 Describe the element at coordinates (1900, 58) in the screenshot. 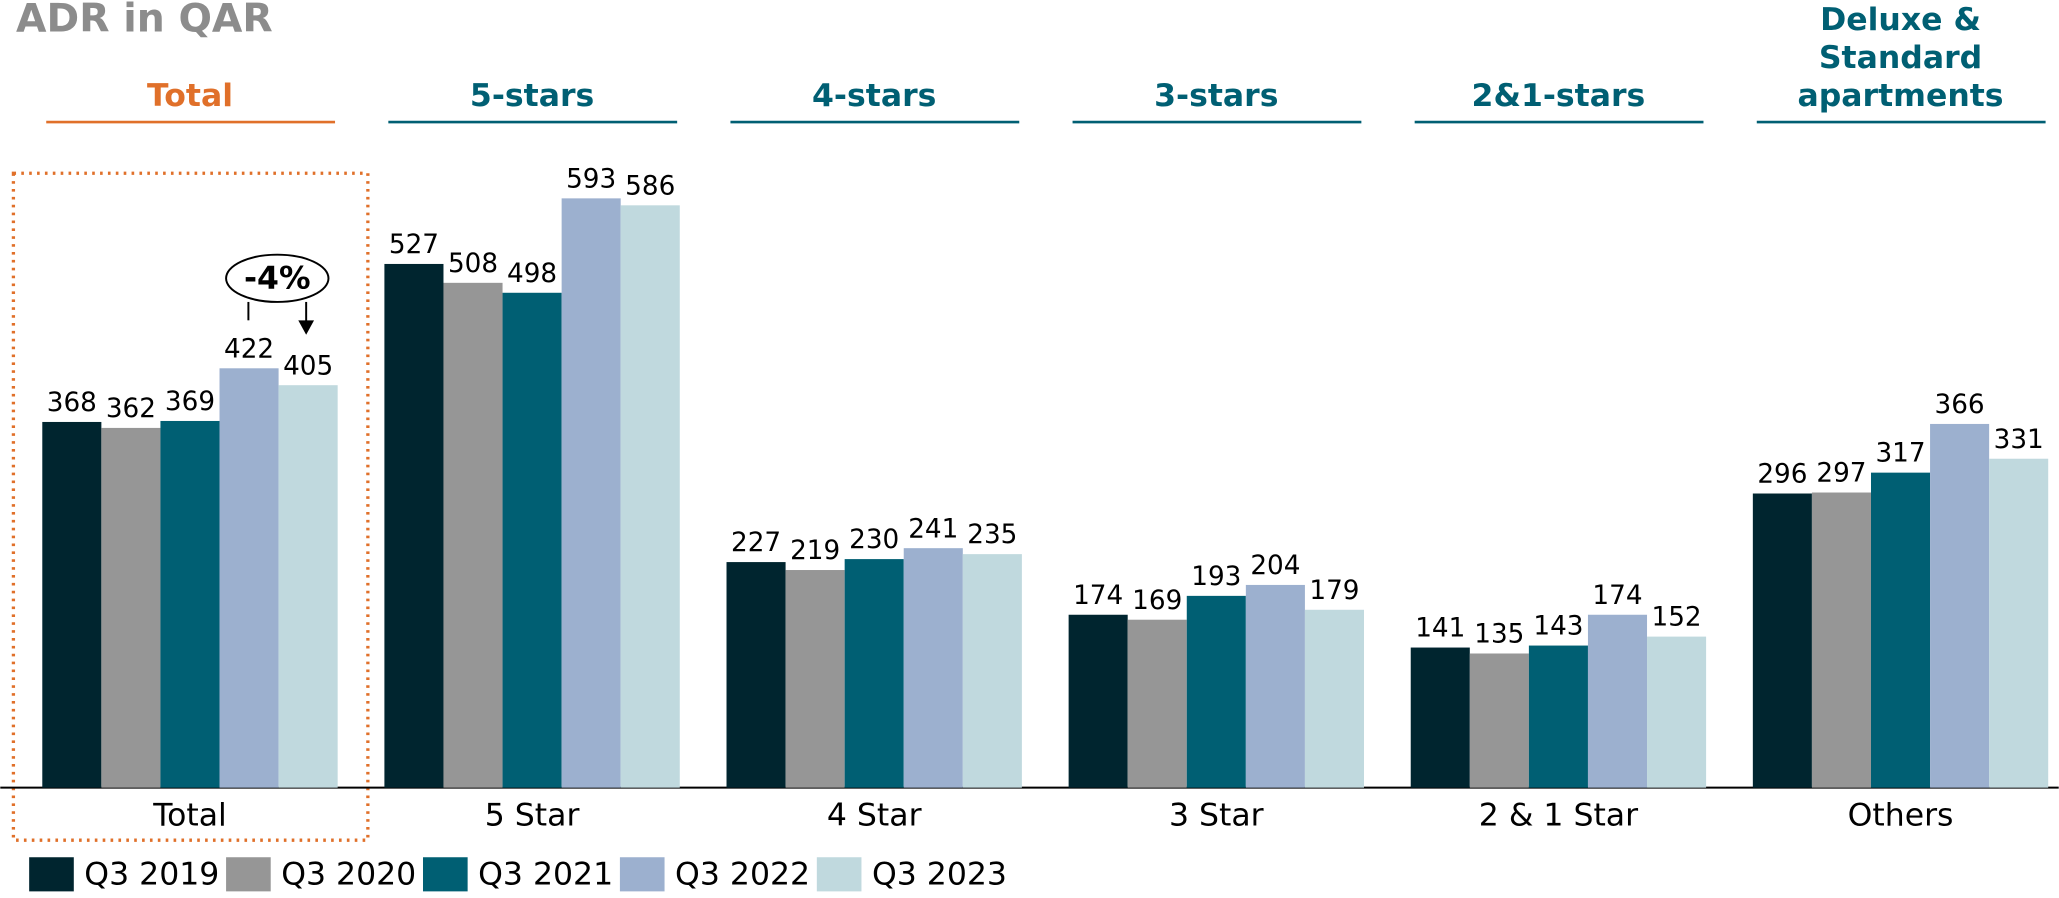

I see `group-header: Standard` at that location.